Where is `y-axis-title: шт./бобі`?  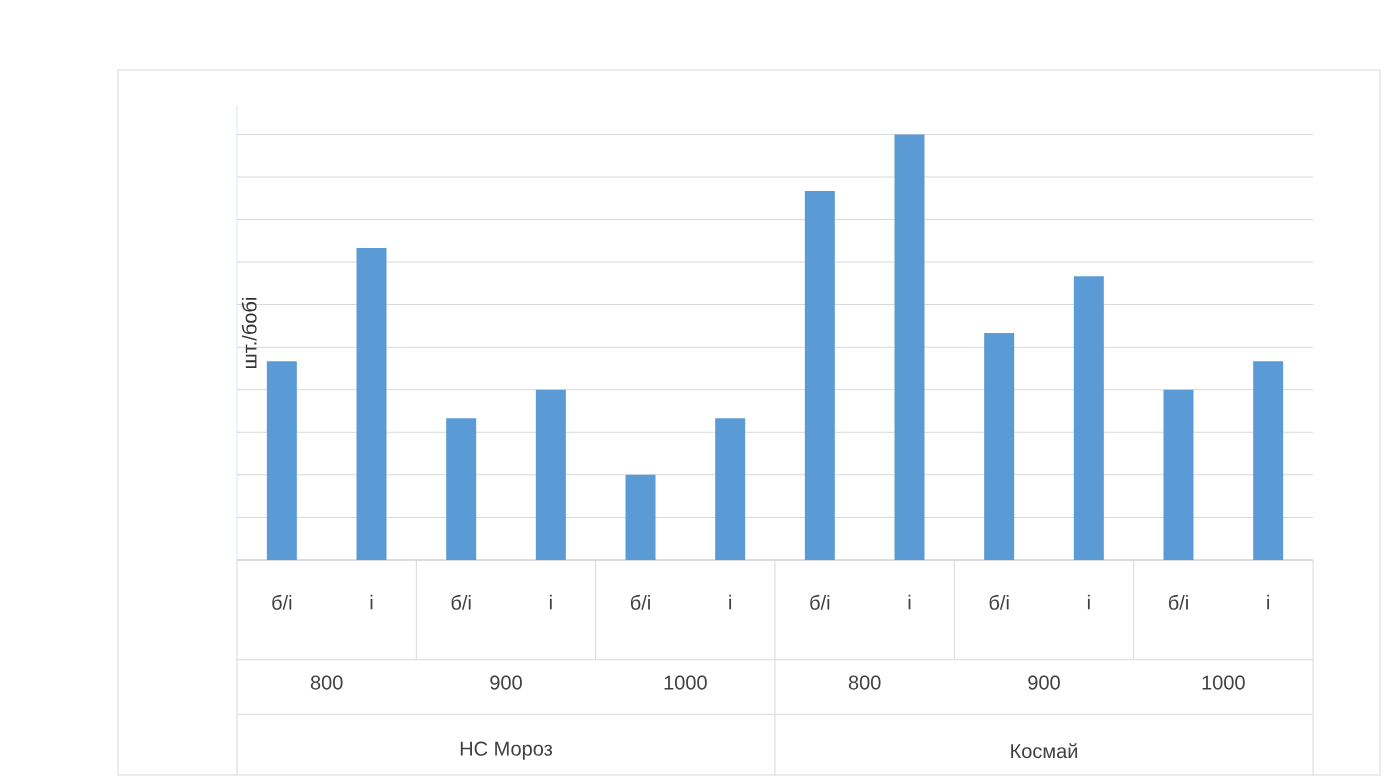 y-axis-title: шт./бобі is located at coordinates (249, 333).